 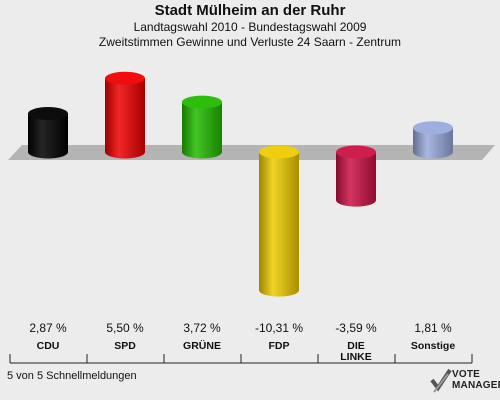 I want to click on votemanager-logo: VOTE MANAGER, so click(x=465, y=381).